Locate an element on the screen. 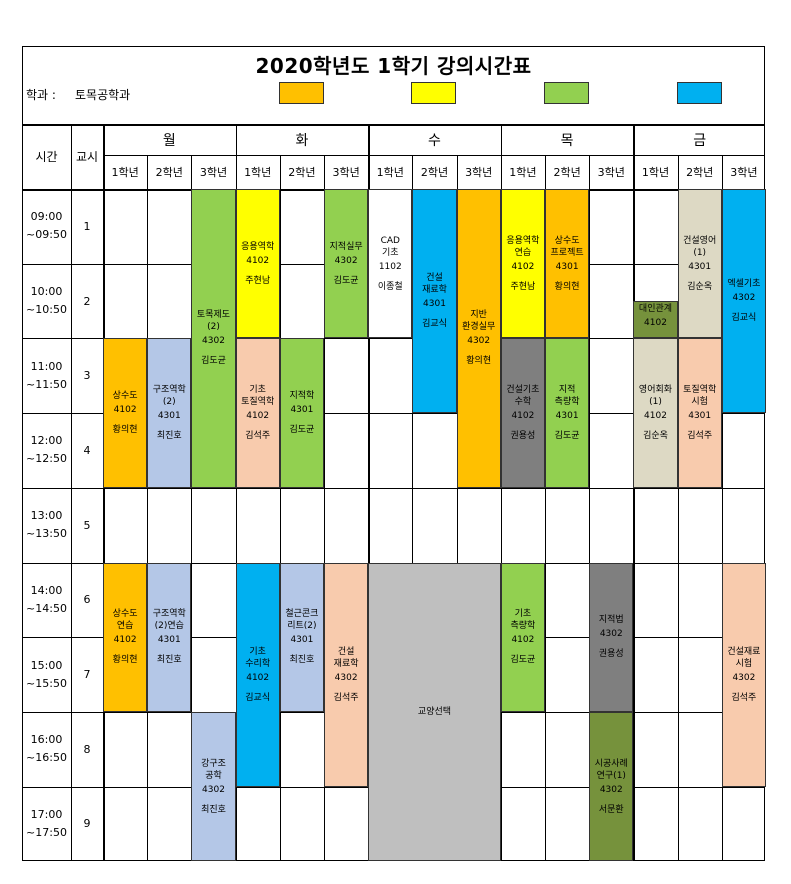 Image resolution: width=791 pixels, height=884 pixels. course-block: 상수도 연습 4102 황의현 is located at coordinates (125, 637).